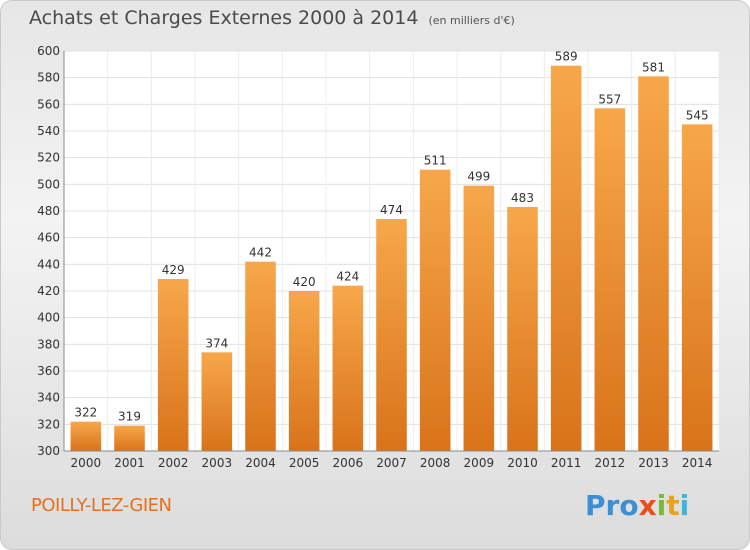 The height and width of the screenshot is (550, 750). I want to click on x-tick-label: 2003, so click(217, 463).